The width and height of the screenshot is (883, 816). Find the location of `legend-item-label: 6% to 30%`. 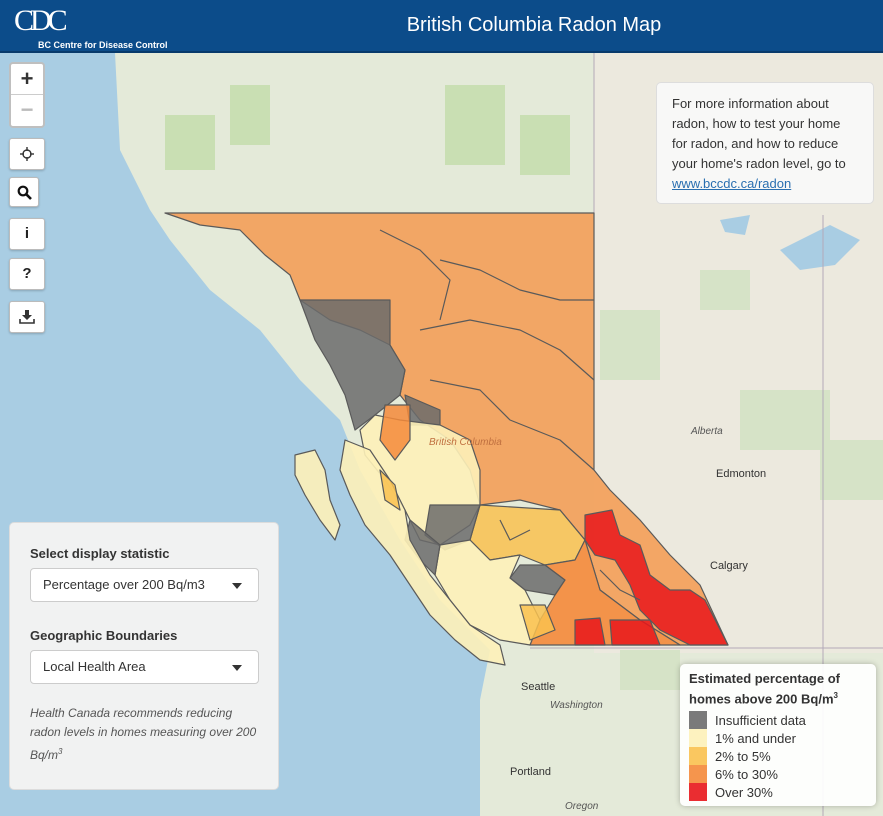

legend-item-label: 6% to 30% is located at coordinates (746, 774).